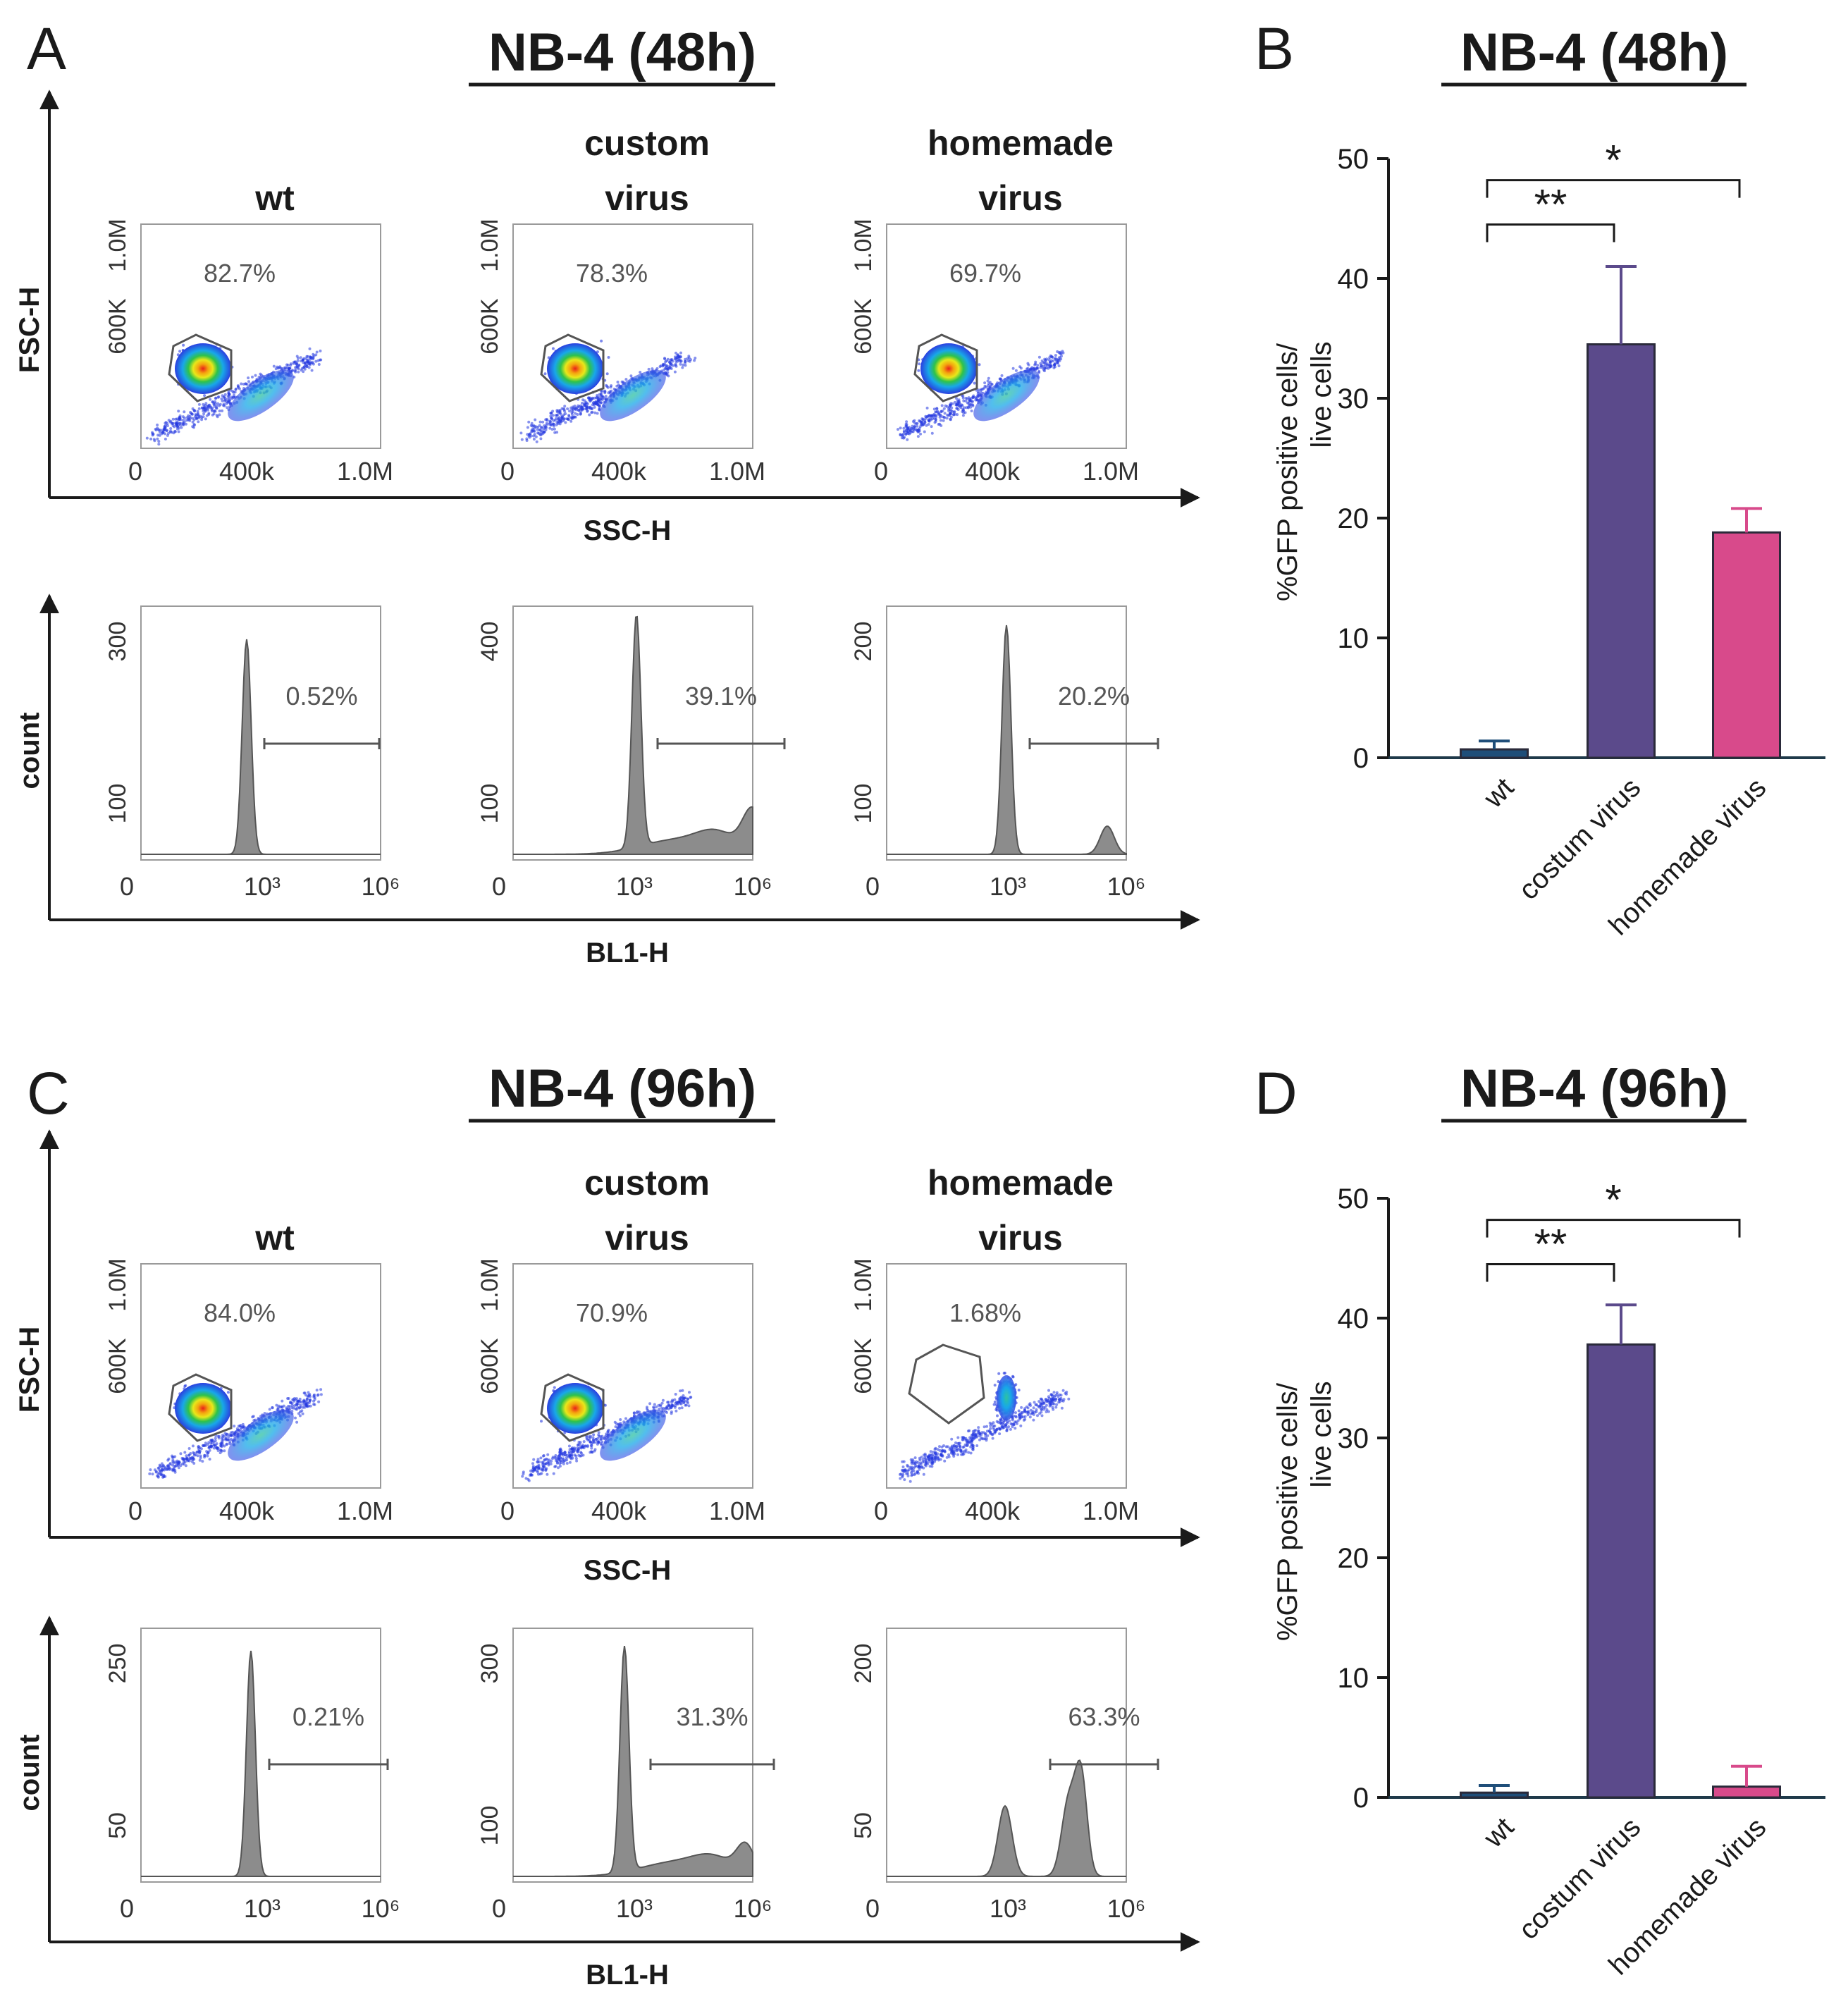 This screenshot has width=1848, height=2011. What do you see at coordinates (29, 1773) in the screenshot?
I see `c-hist-y-axis-label: count` at bounding box center [29, 1773].